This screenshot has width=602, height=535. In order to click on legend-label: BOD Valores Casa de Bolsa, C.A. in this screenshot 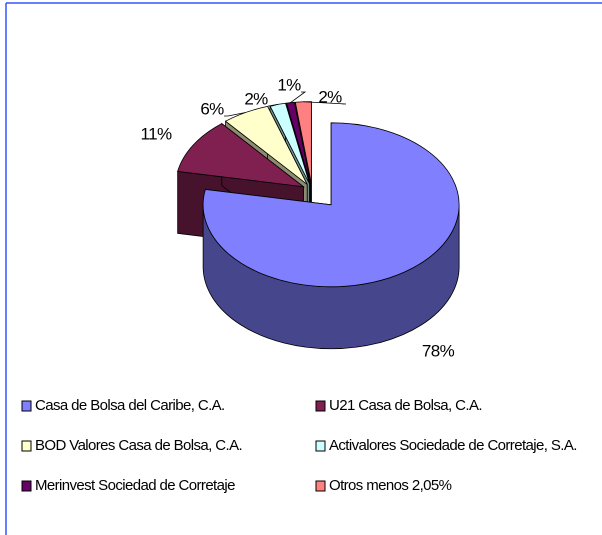, I will do `click(138, 445)`.